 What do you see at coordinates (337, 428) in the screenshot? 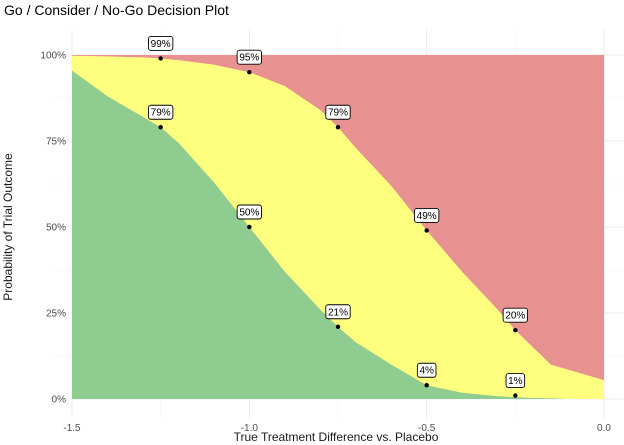
I see `x-axis-ticks: -1.5 -1.0 -0.5 0.0` at bounding box center [337, 428].